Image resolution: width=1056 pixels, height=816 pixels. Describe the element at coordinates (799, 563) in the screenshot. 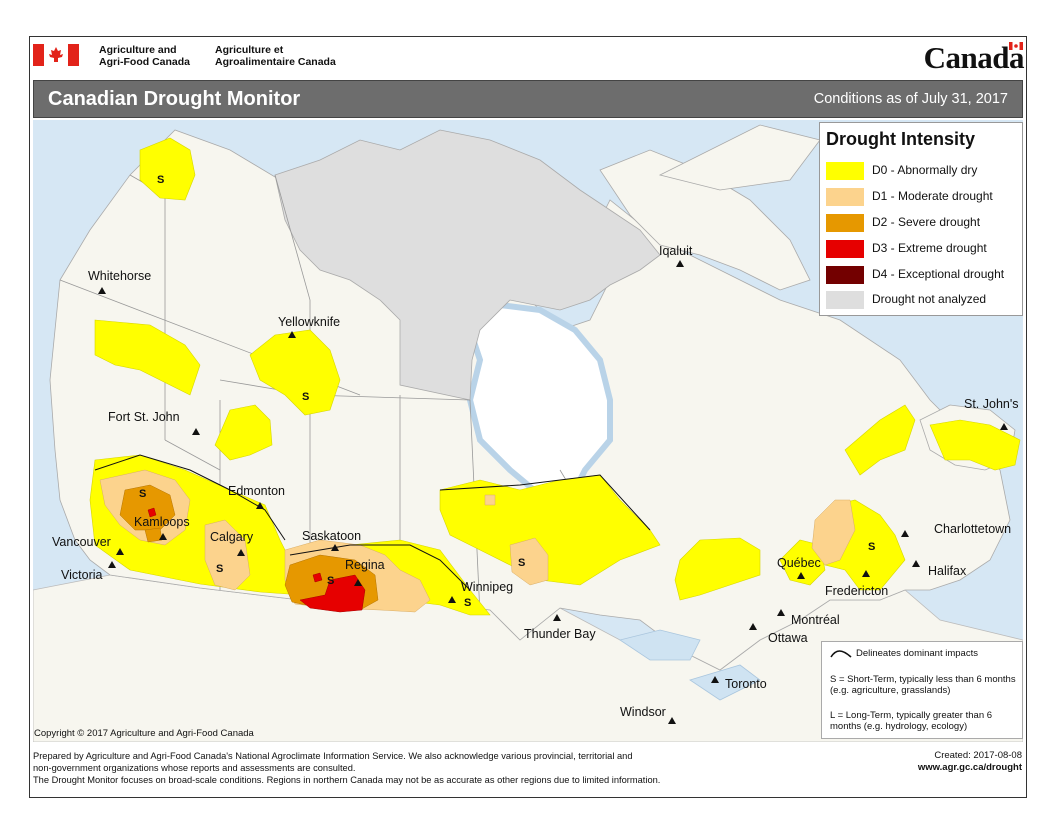

I see `svg-text: Québec` at that location.